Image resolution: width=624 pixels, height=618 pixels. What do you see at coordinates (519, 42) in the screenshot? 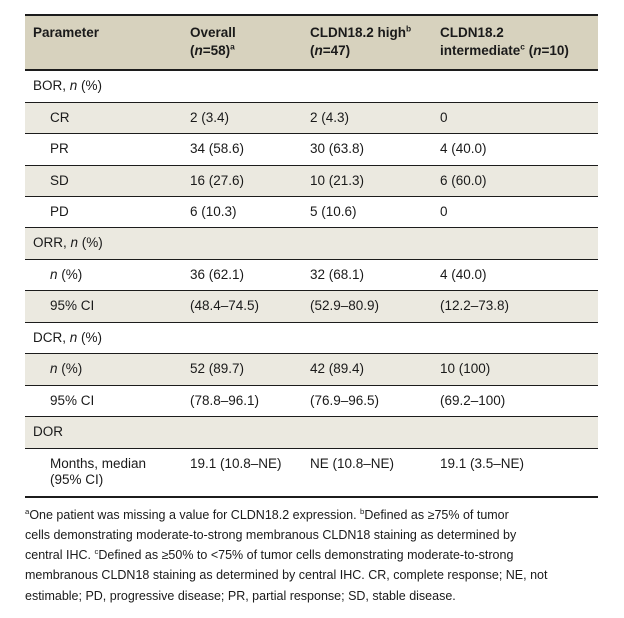
I see `col-header-cldn182-intermediate: CLDN18.2 intermediatec (n=10)` at bounding box center [519, 42].